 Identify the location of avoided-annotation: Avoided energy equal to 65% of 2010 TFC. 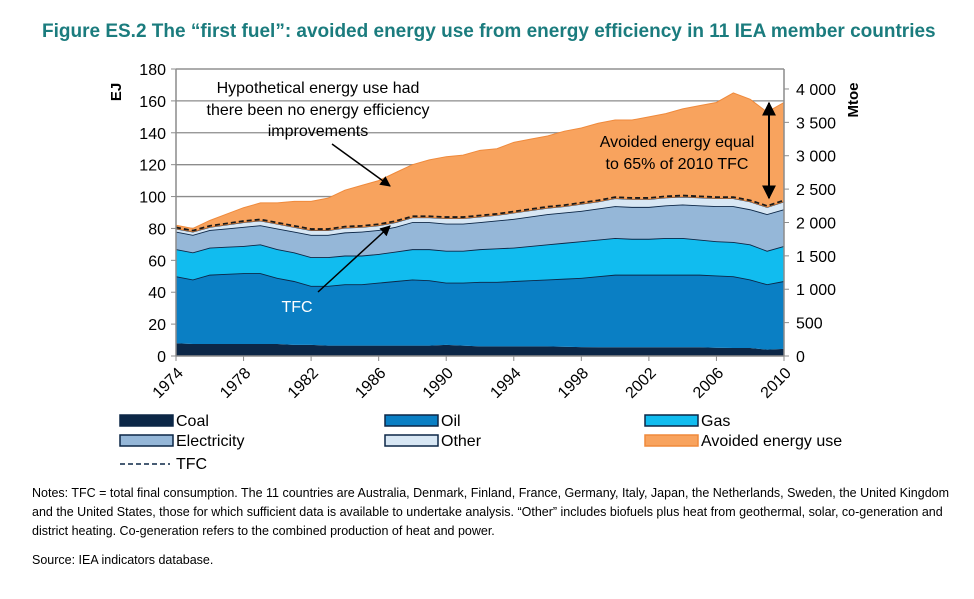
(677, 153).